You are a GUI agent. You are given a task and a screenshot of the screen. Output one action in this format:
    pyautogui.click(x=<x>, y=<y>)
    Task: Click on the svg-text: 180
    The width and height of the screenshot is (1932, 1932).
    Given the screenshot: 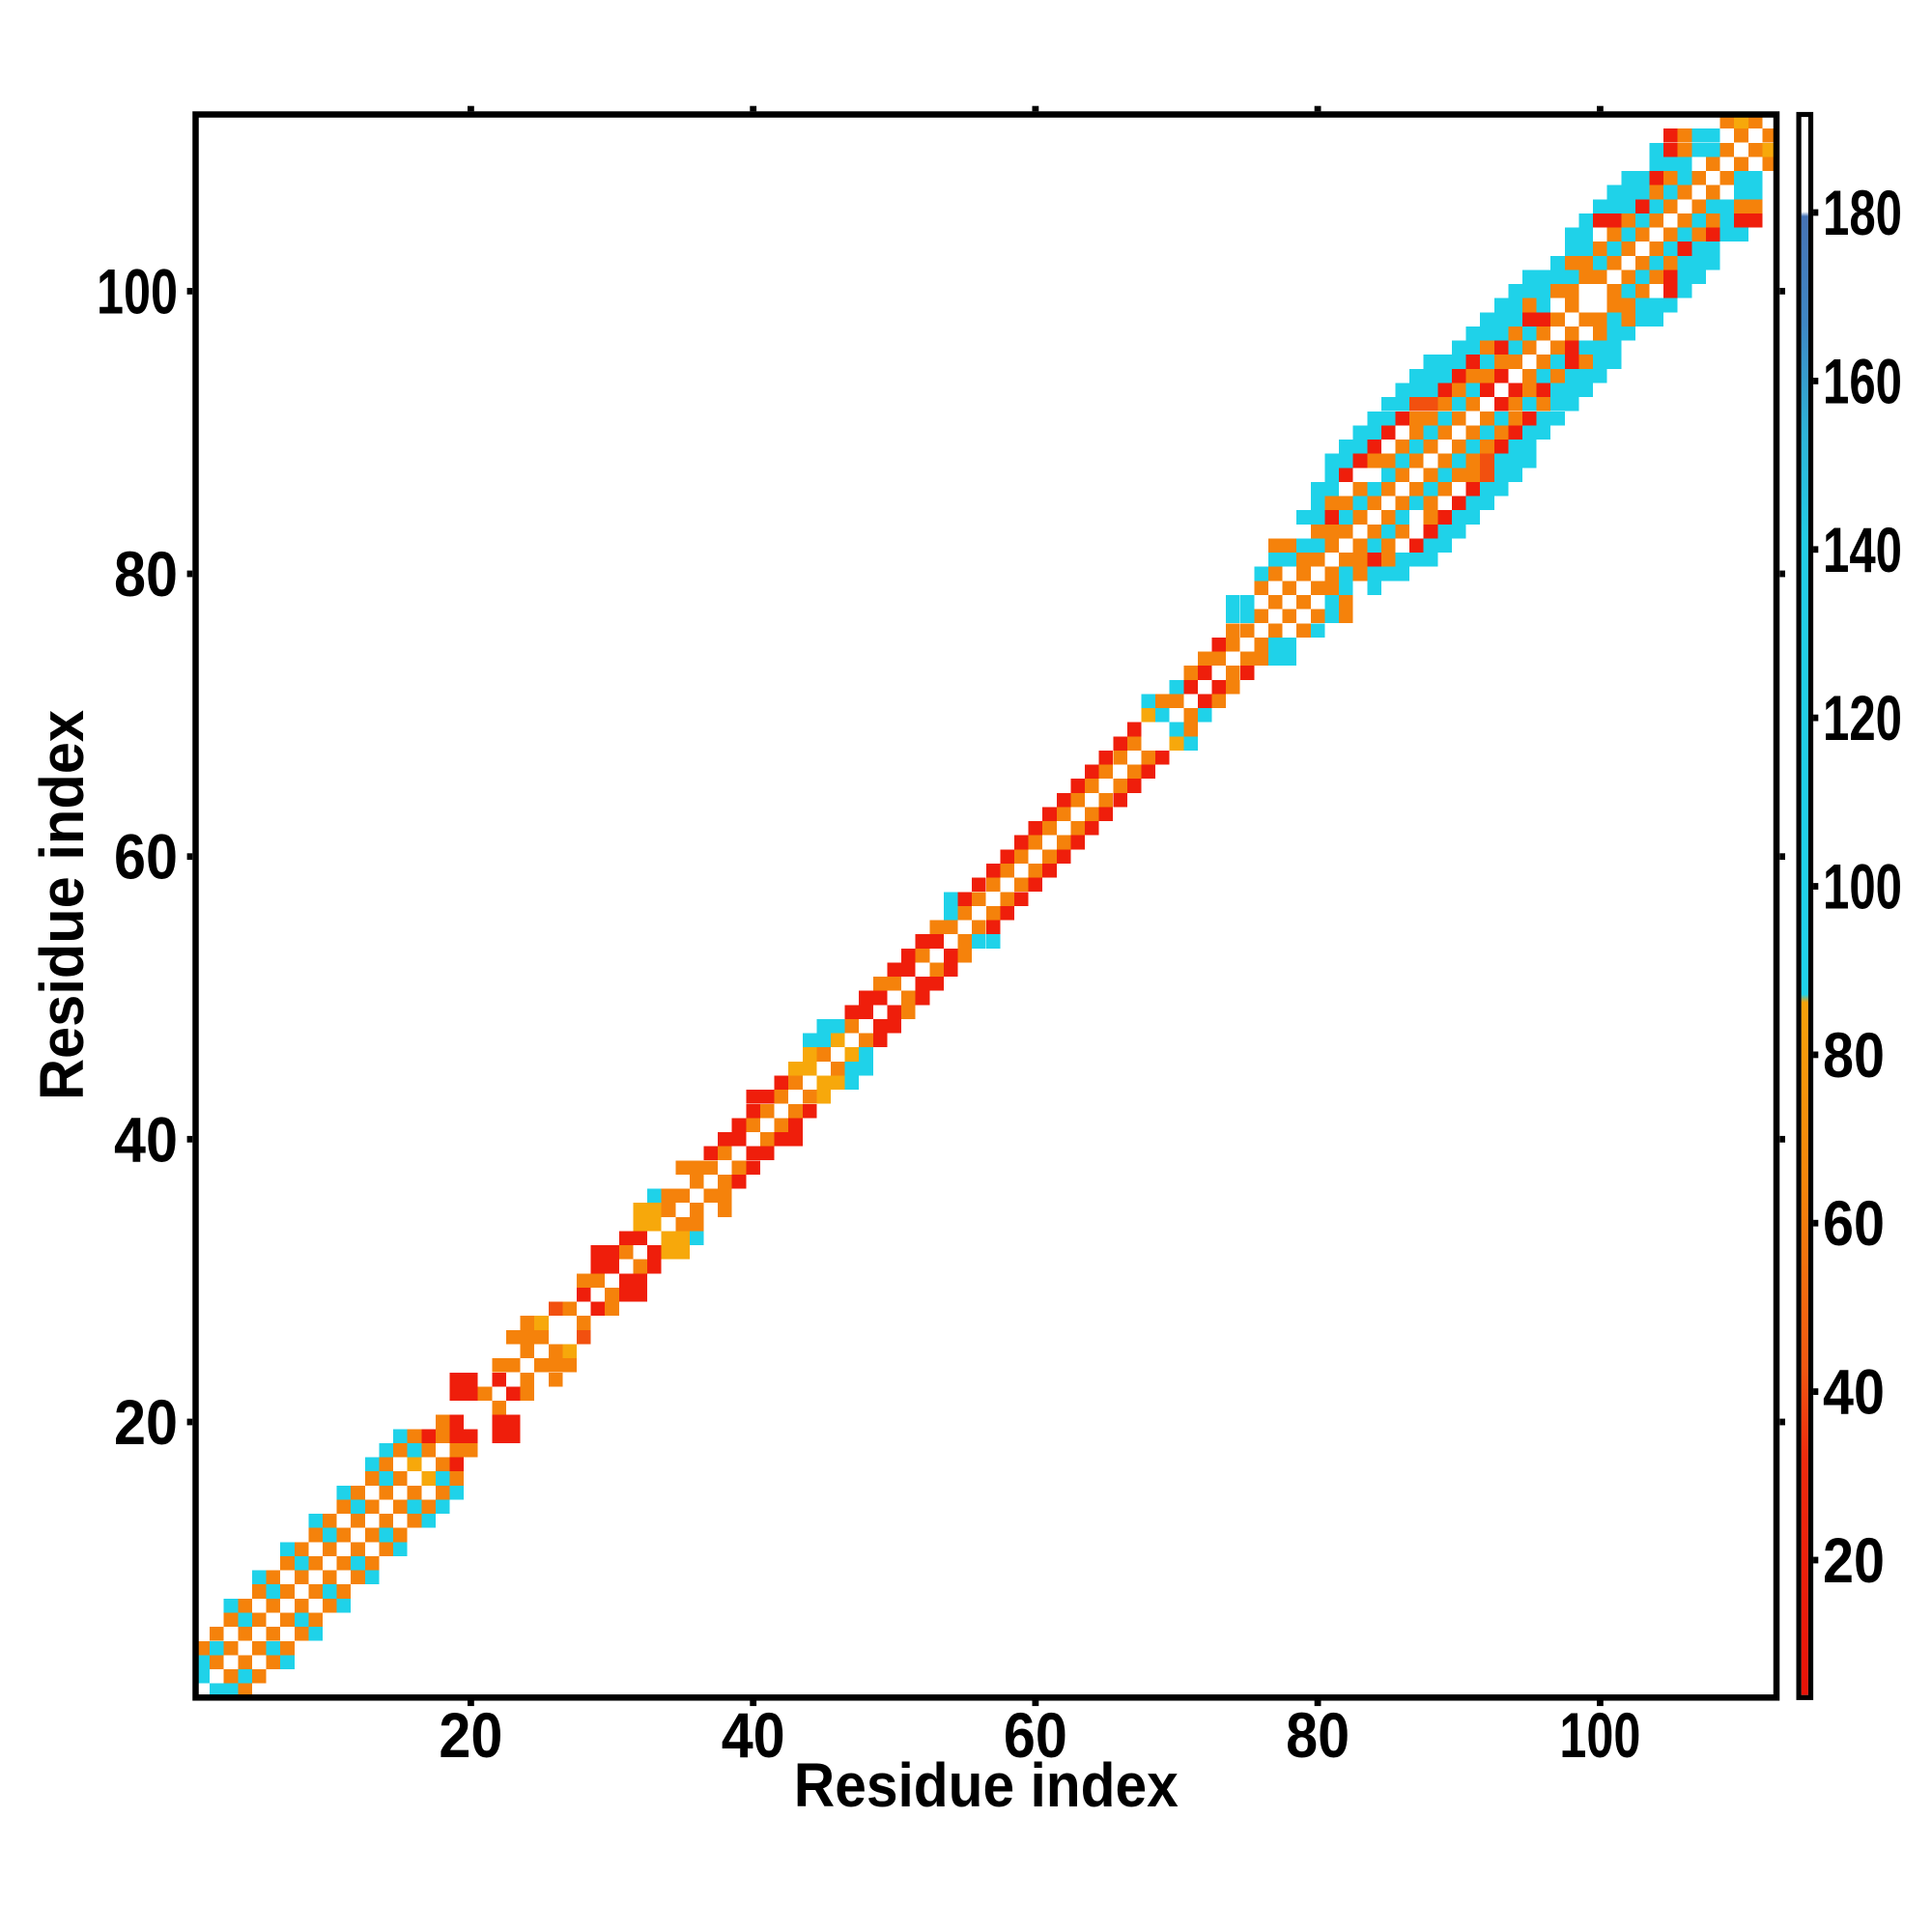 What is the action you would take?
    pyautogui.click(x=1862, y=212)
    